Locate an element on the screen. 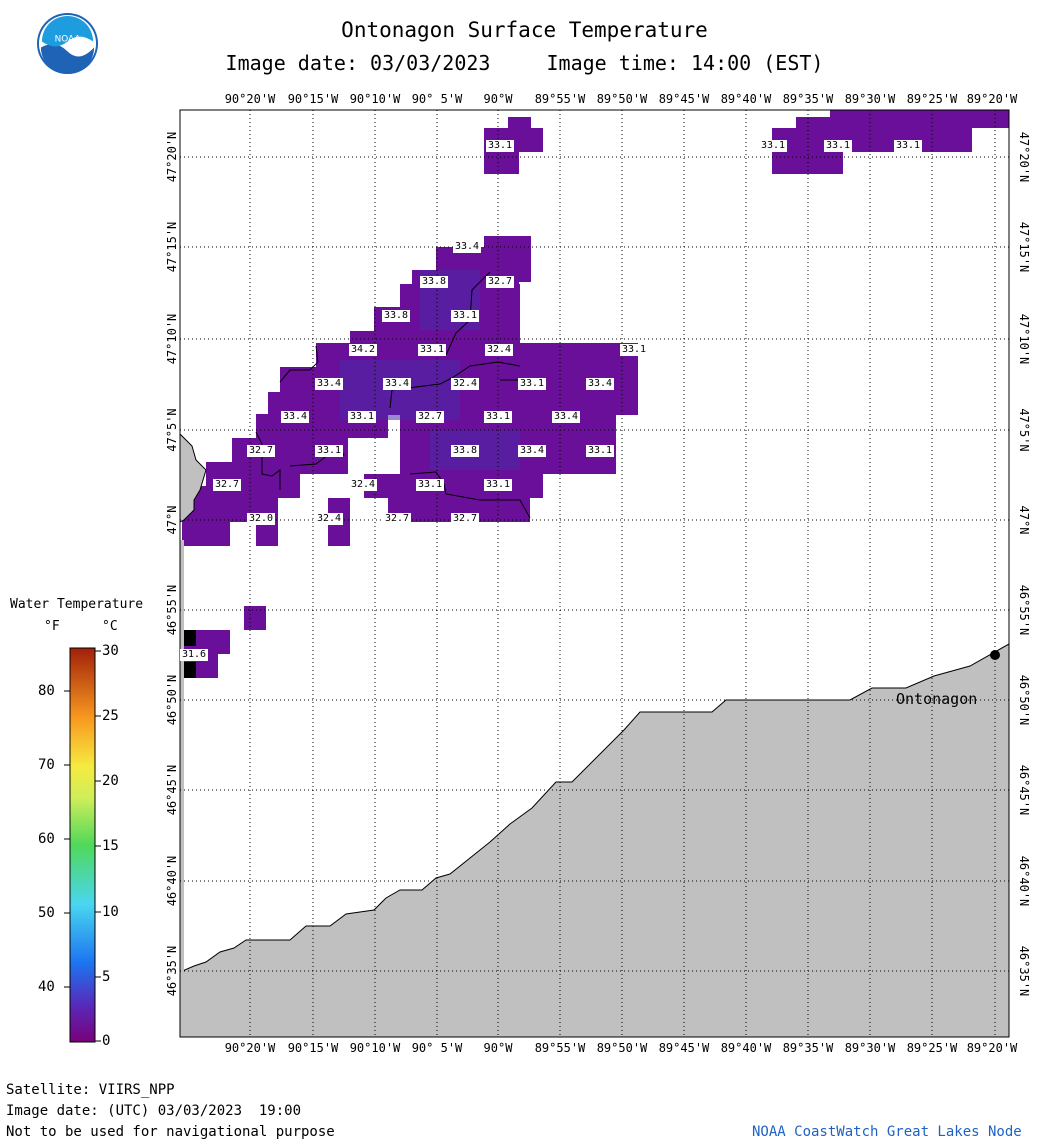 This screenshot has width=1049, height=1148. land-west-strip is located at coordinates (182, 788).